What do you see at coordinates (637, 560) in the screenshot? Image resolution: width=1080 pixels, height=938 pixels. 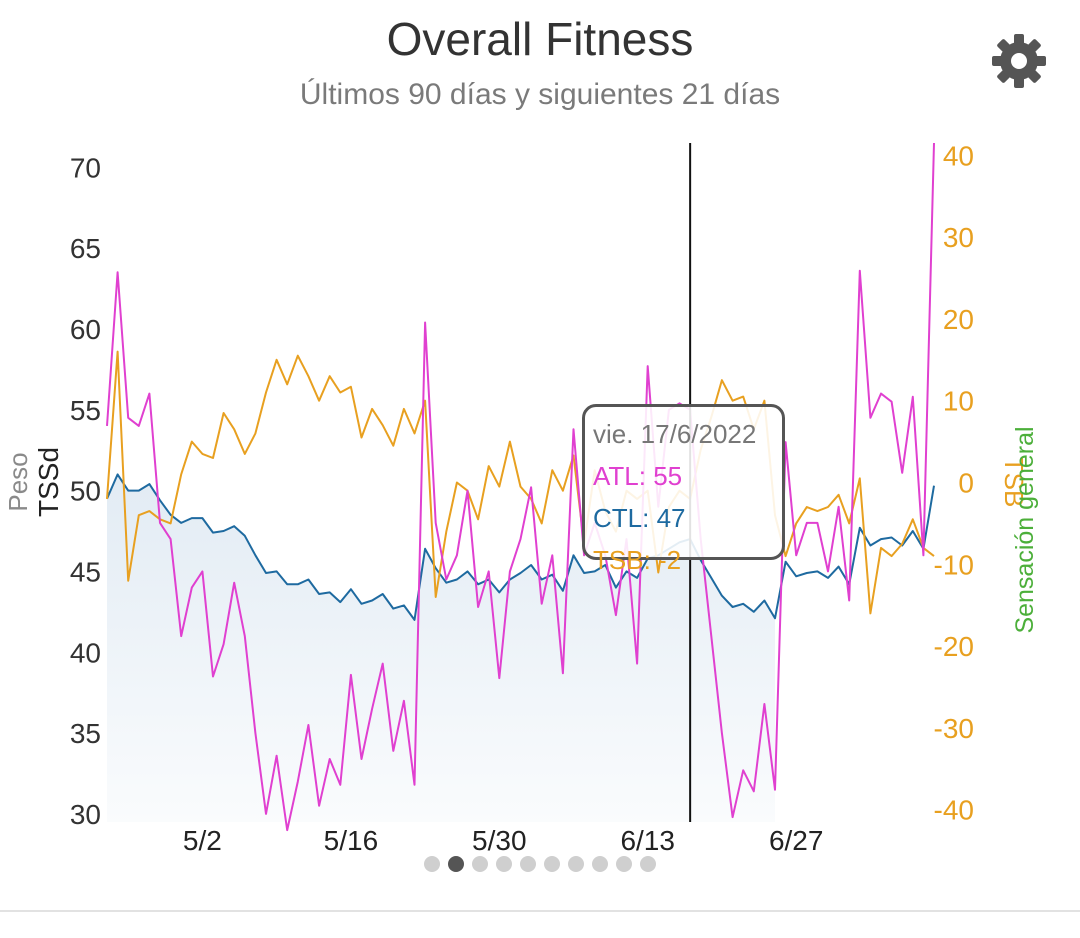 I see `tooltip-tsb: TSB: -2` at bounding box center [637, 560].